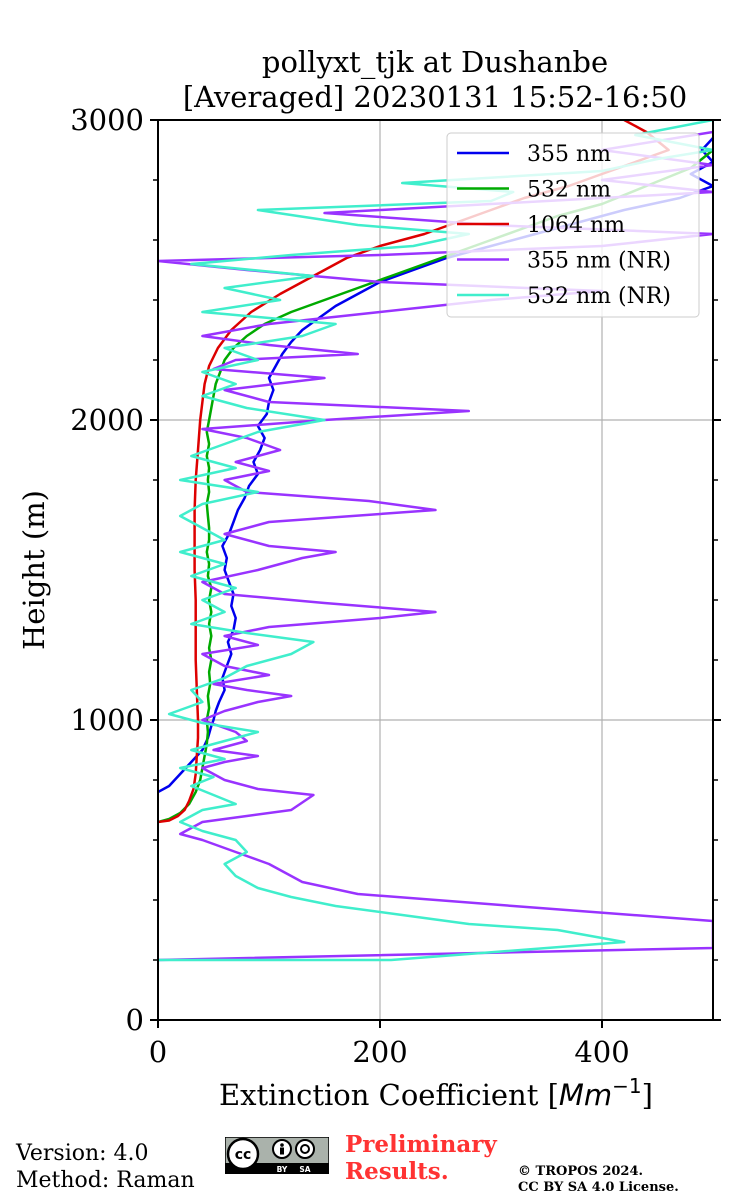  I want to click on cc-icon: cc, so click(243, 1155).